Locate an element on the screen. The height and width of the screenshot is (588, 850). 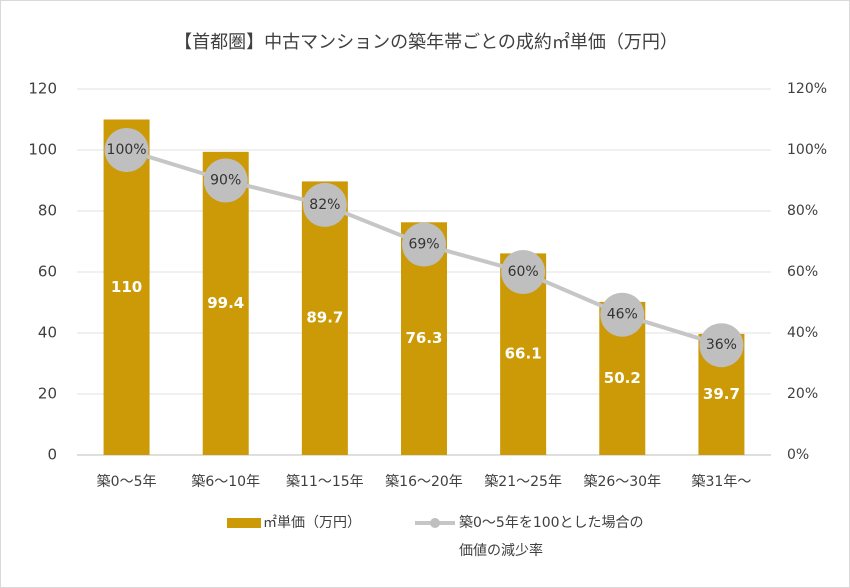
y-tick-label: 100 is located at coordinates (42, 150).